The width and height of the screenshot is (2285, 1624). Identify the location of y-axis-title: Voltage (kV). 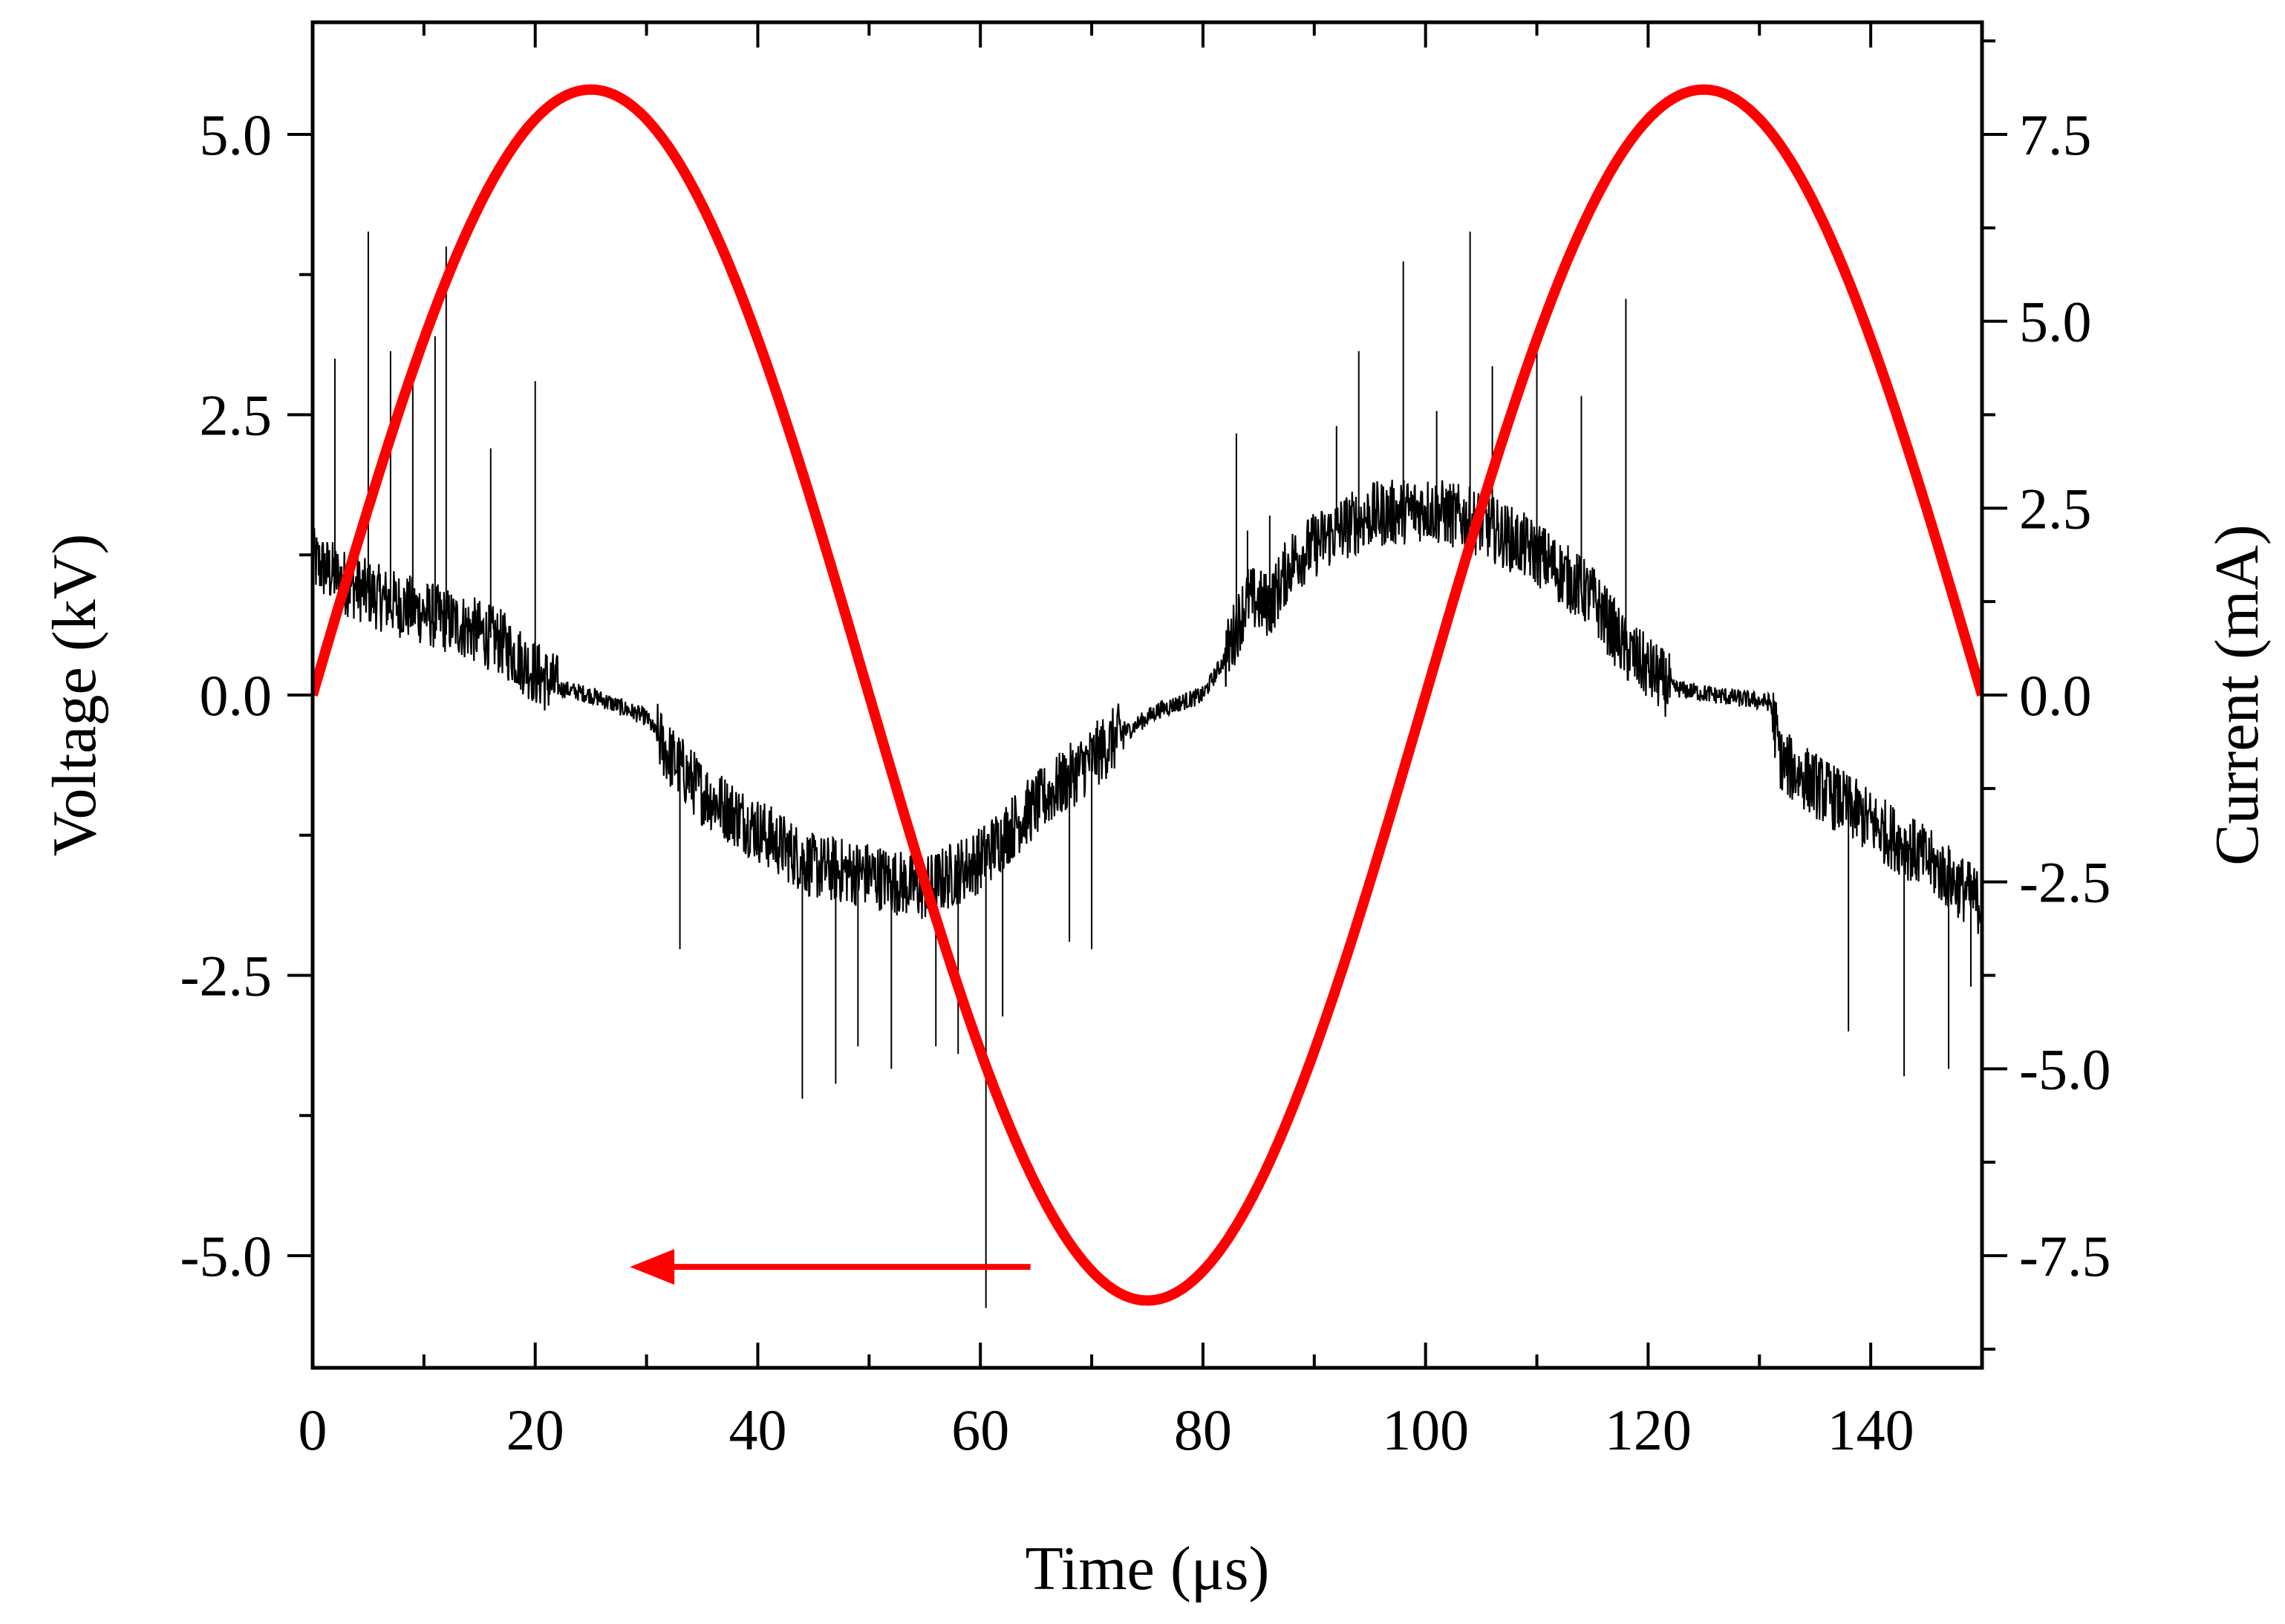
(74, 695).